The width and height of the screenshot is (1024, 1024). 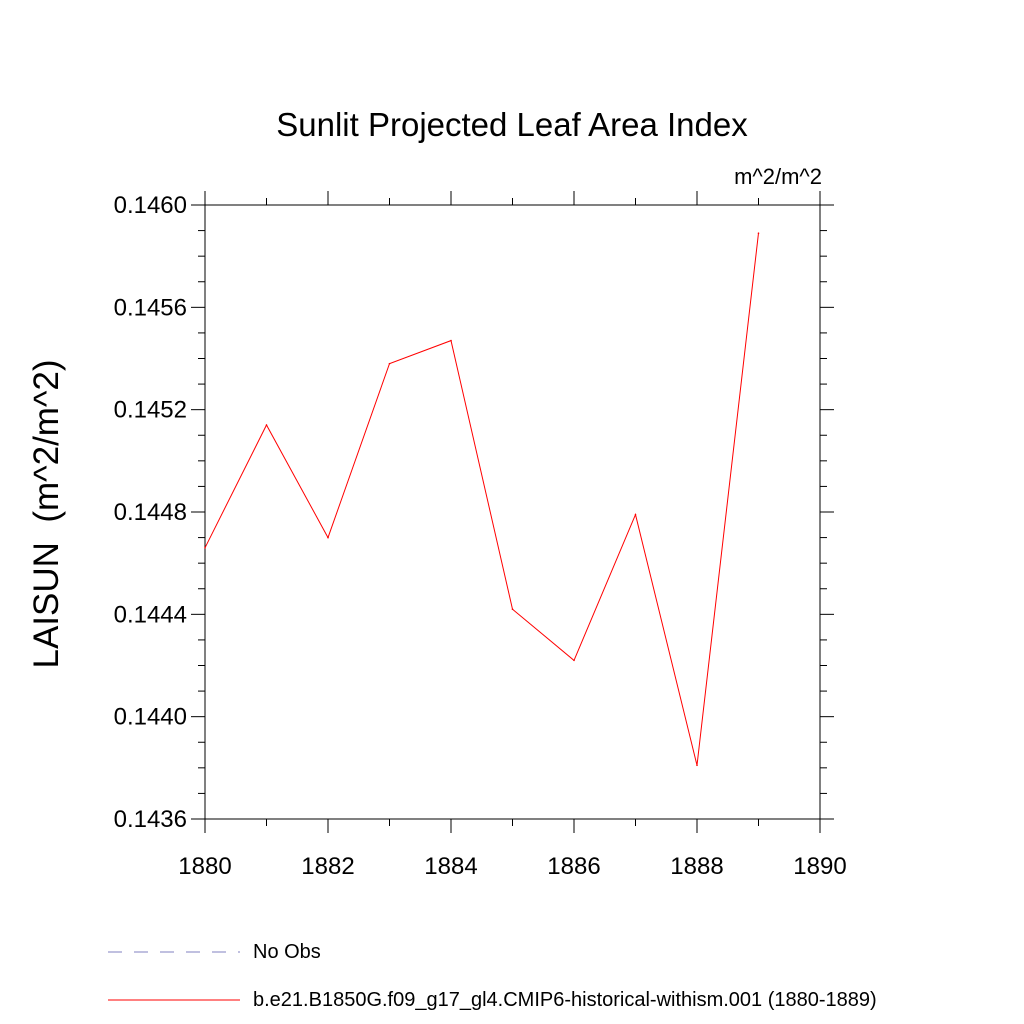 What do you see at coordinates (150, 410) in the screenshot?
I see `y-tick-label: 0.1452` at bounding box center [150, 410].